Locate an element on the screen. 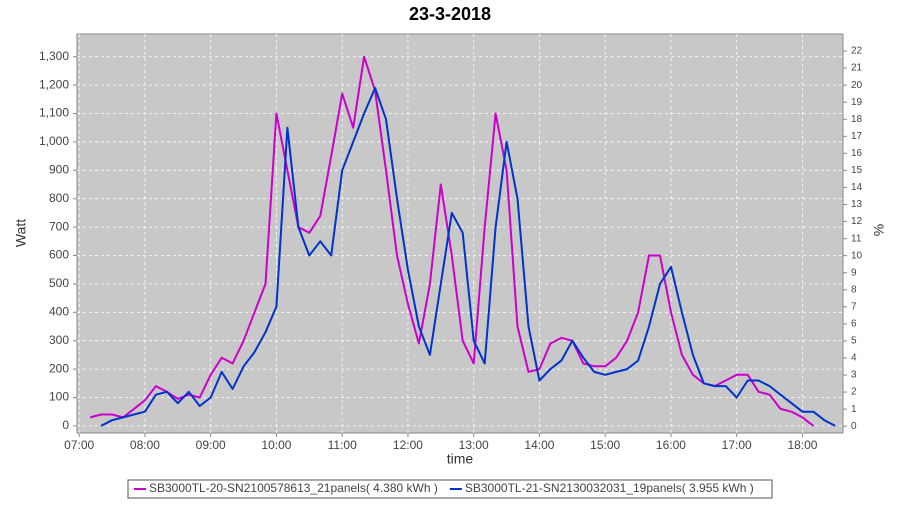  y2-tick-label: 21 is located at coordinates (857, 68).